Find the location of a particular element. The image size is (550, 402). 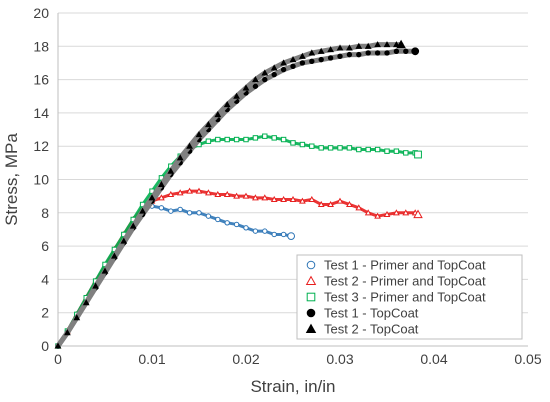

y-tick-label: 2 is located at coordinates (45, 313).